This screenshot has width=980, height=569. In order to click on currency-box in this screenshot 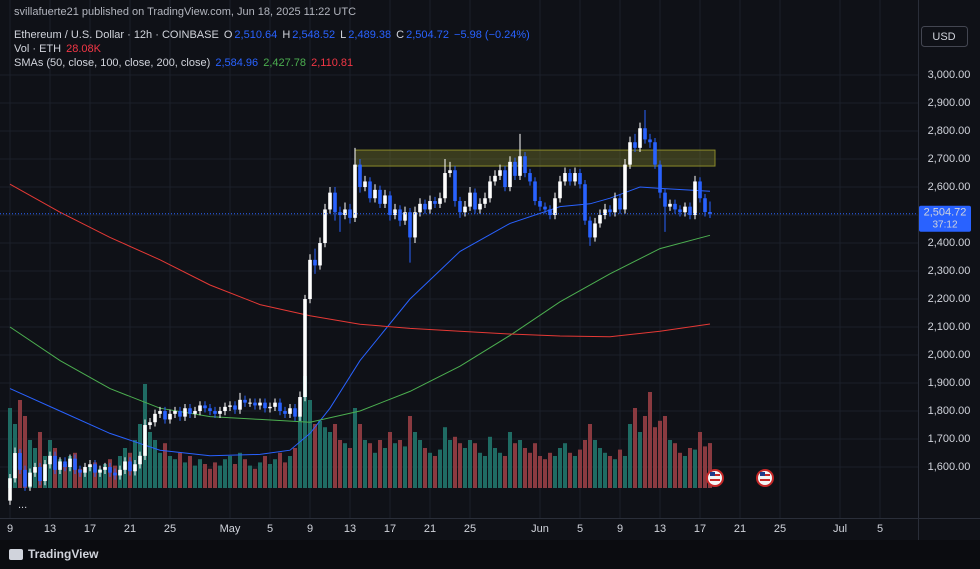, I will do `click(944, 36)`.